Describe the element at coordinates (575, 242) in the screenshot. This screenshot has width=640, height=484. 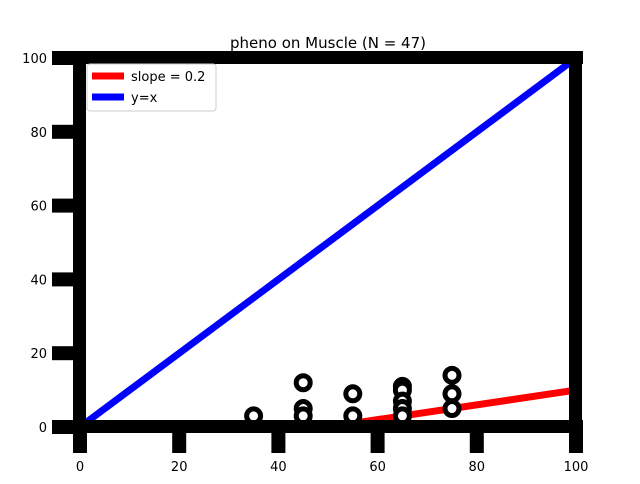
I see `right-spine` at that location.